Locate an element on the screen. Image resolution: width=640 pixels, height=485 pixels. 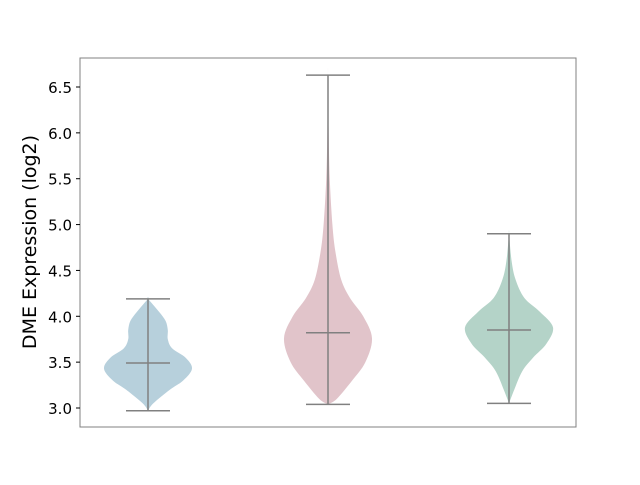
y-axis-label: DME Expression (log2) is located at coordinates (30, 242).